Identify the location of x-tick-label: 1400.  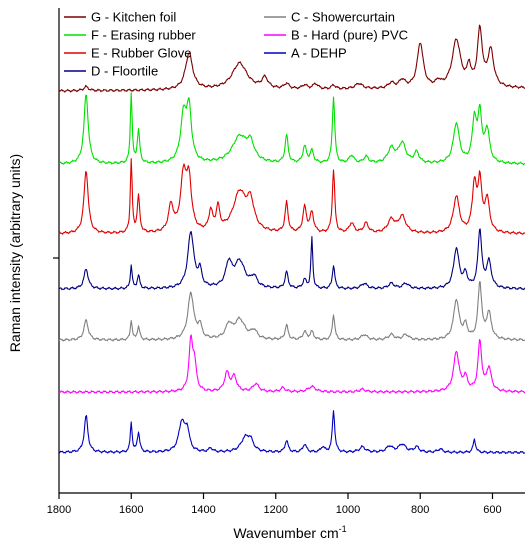
(203, 510).